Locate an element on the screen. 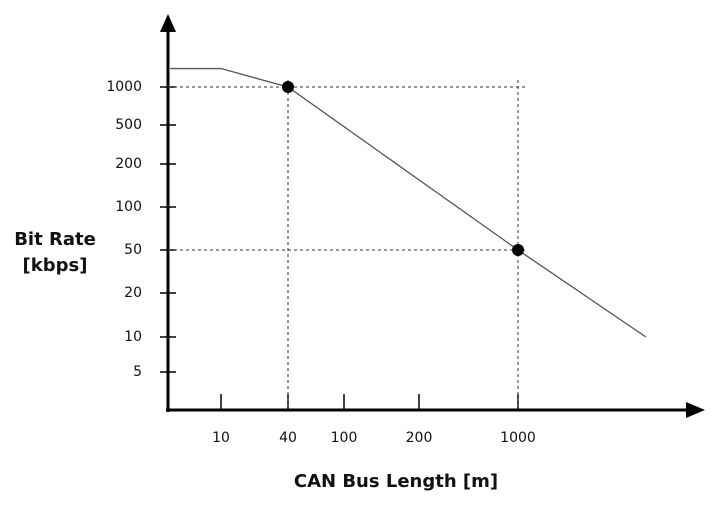  x-axis-label: CAN Bus Length [m] is located at coordinates (396, 481).